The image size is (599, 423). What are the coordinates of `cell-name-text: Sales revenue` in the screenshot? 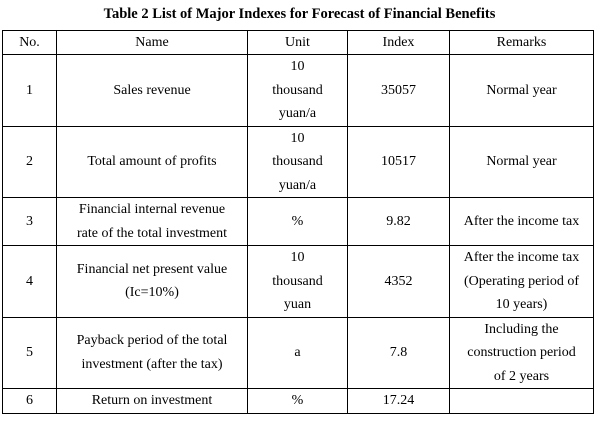 It's located at (152, 90).